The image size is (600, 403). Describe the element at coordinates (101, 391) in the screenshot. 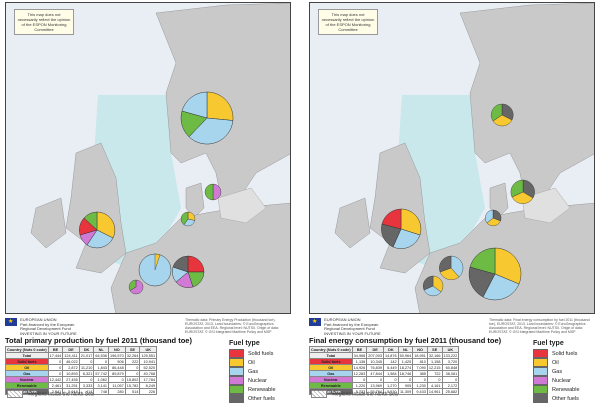

I see `table-cell: 748` at that location.